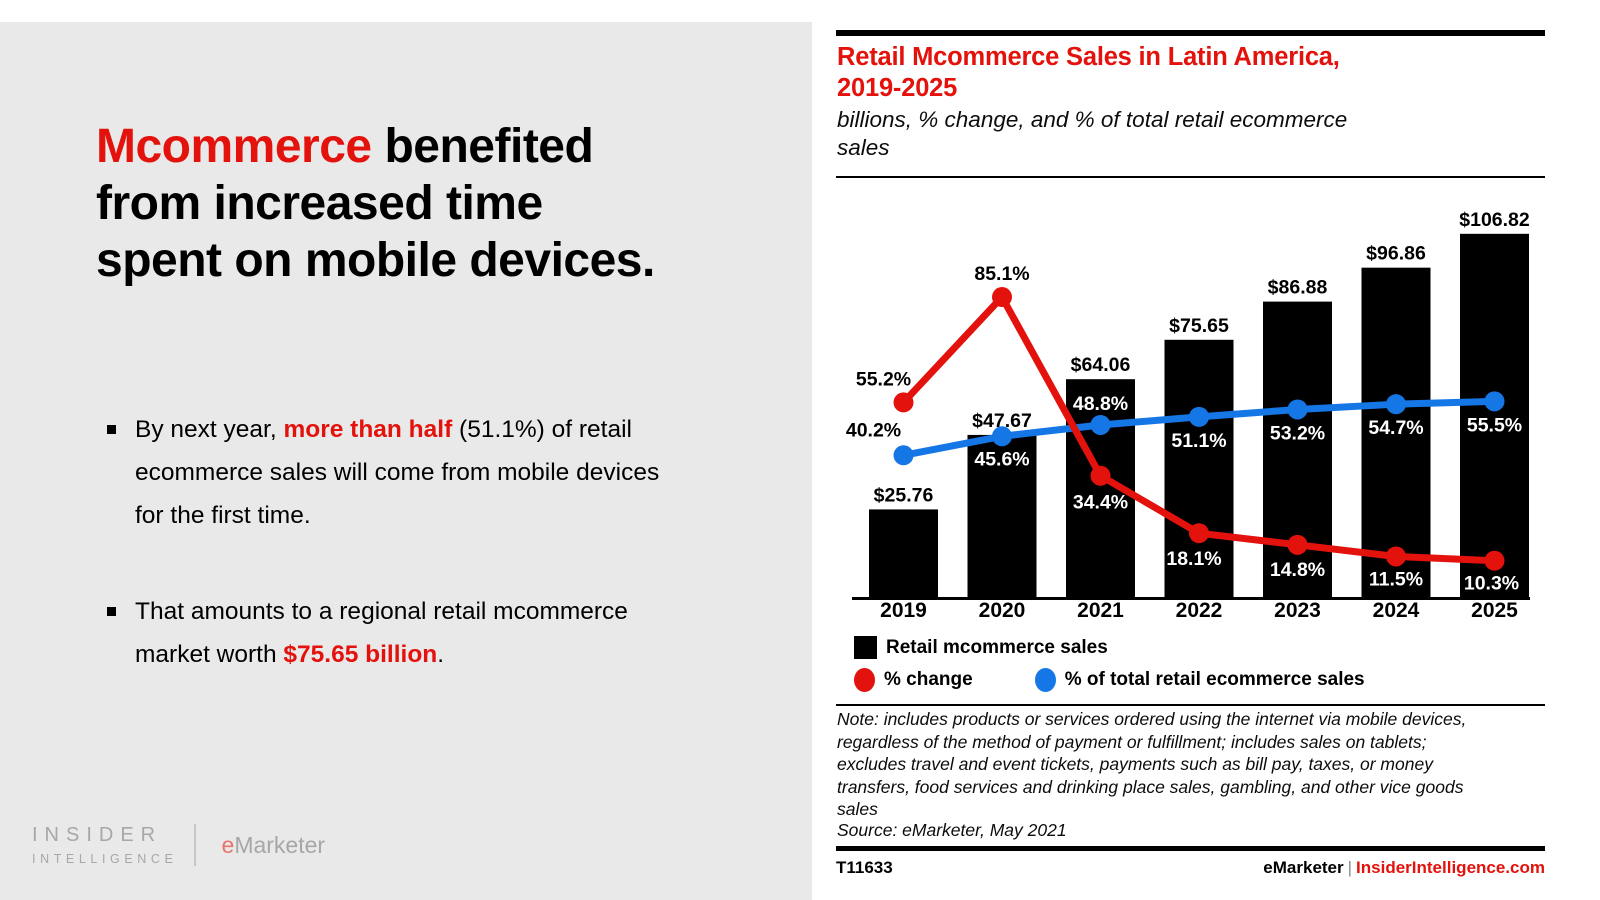 Image resolution: width=1600 pixels, height=900 pixels. What do you see at coordinates (209, 429) in the screenshot?
I see `text-segment: By next year,` at bounding box center [209, 429].